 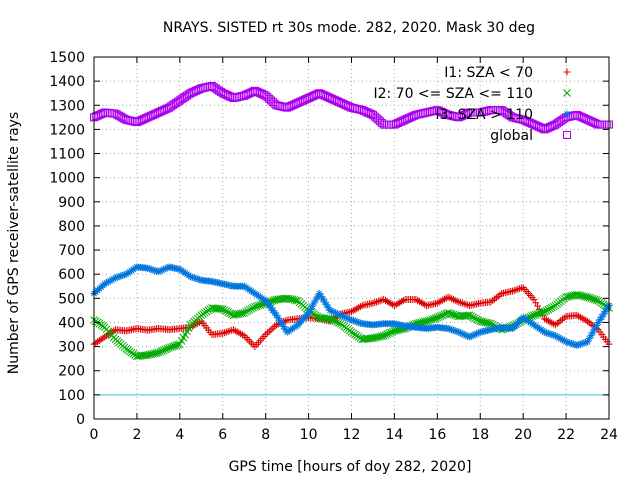 What do you see at coordinates (67, 106) in the screenshot?
I see `y-tick-label: 1300` at bounding box center [67, 106].